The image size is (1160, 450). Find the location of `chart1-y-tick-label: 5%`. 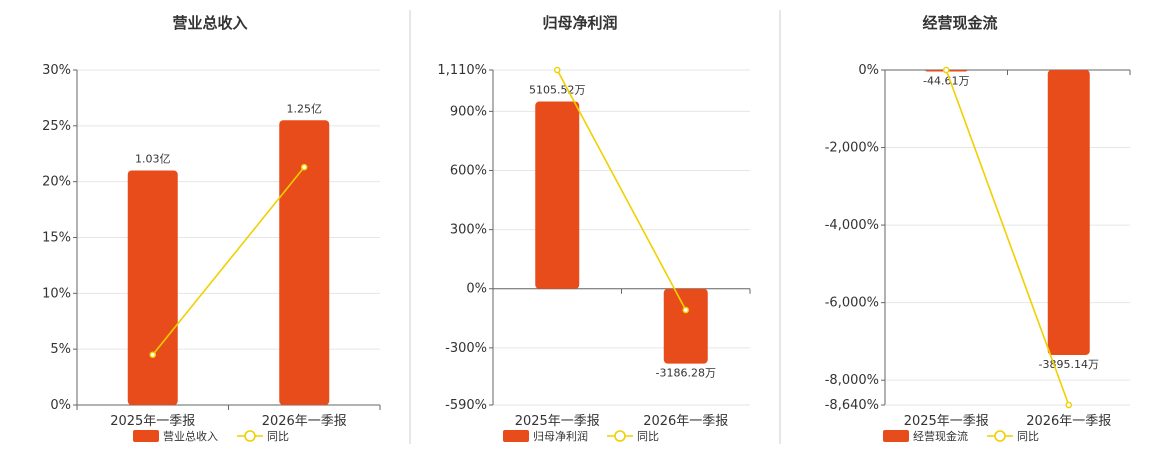

chart1-y-tick-label: 5% is located at coordinates (60, 349).